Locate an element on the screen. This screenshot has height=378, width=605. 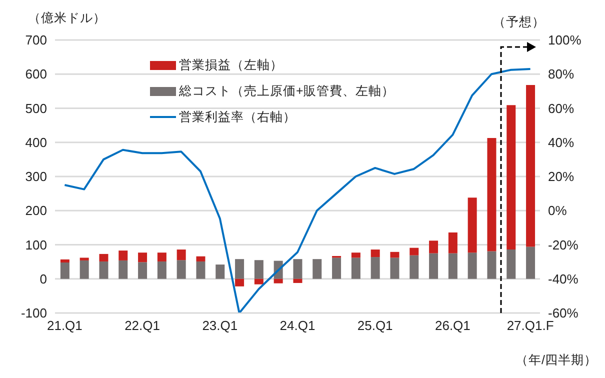
y-axis-title: （億米ドル） is located at coordinates (67, 18).